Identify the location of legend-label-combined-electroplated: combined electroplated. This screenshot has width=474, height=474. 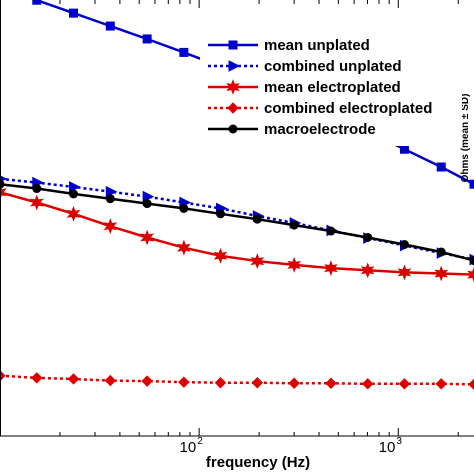
(348, 108).